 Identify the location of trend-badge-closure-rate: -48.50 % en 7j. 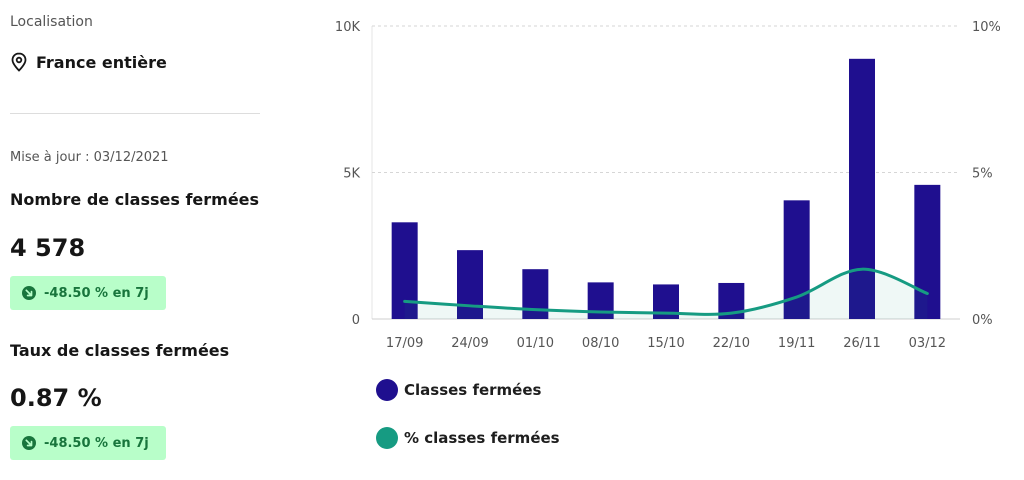
(88, 443).